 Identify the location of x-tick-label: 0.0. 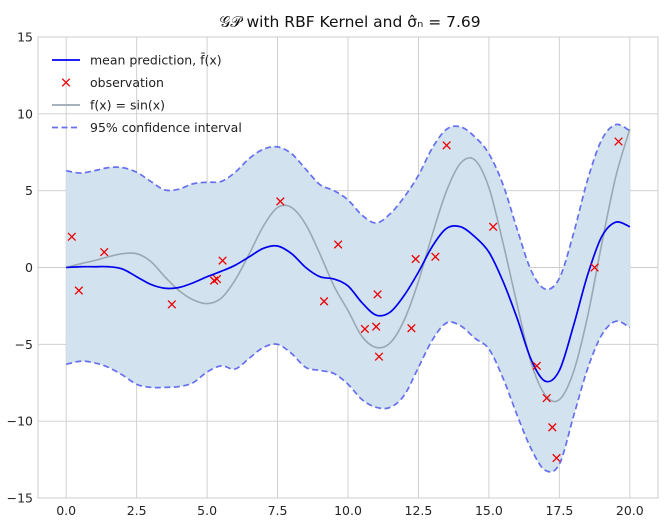
(66, 510).